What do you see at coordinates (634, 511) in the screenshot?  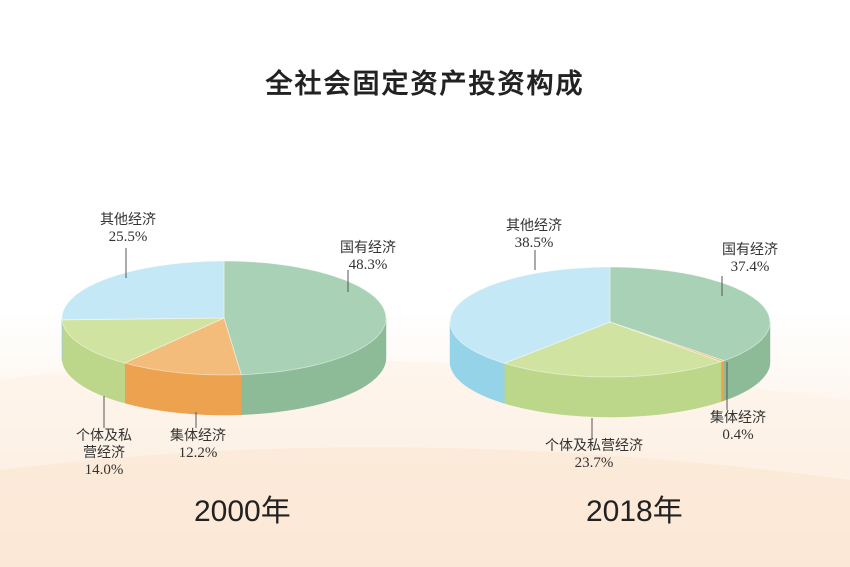 I see `chart2-year-label: 2018年` at bounding box center [634, 511].